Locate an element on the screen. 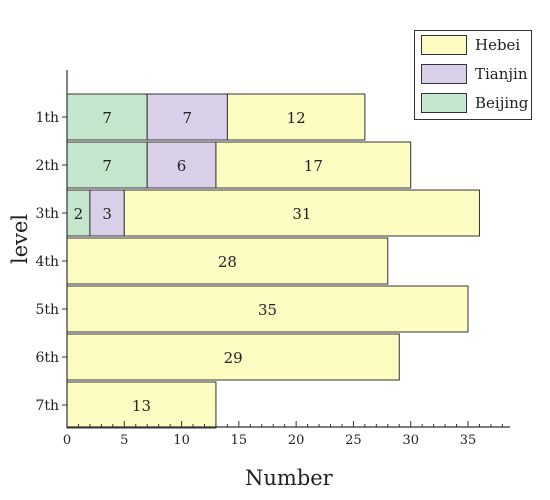 This screenshot has height=500, width=550. bar-beijing-1th is located at coordinates (107, 117).